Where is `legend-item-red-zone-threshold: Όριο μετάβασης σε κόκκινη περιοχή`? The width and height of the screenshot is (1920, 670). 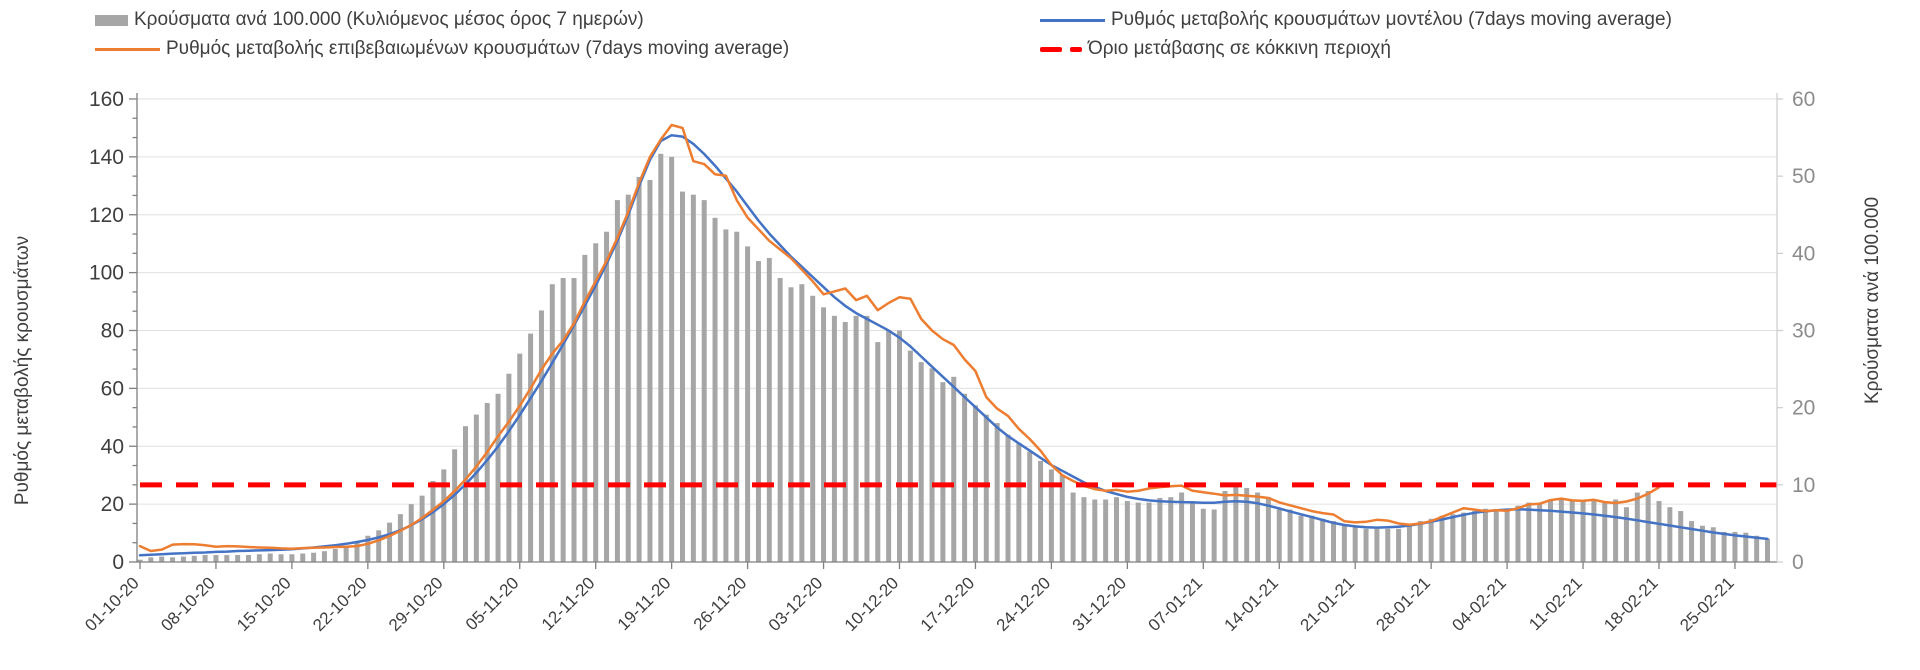
legend-item-red-zone-threshold: Όριο μετάβασης σε κόκκινη περιοχή is located at coordinates (1215, 49).